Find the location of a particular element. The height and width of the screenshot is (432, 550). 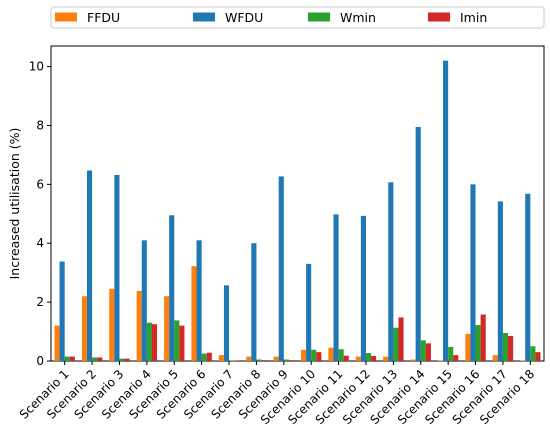

y-tick-label: 4 is located at coordinates (40, 243).